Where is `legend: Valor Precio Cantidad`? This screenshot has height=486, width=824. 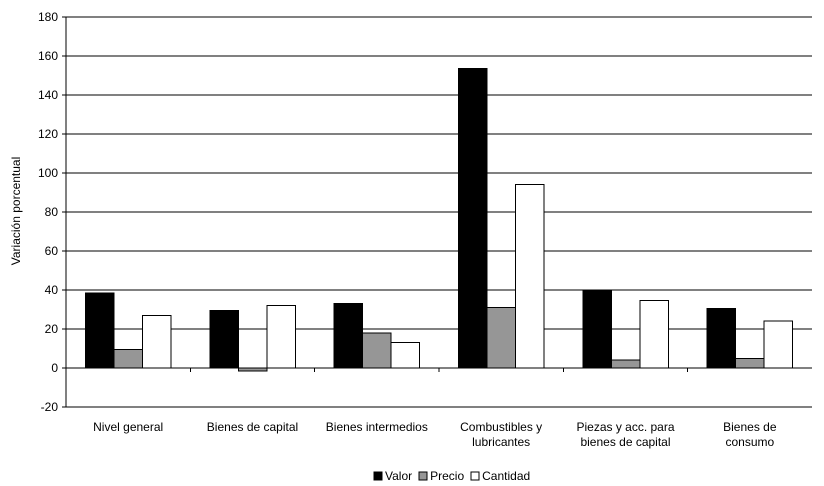
legend: Valor Precio Cantidad is located at coordinates (451, 476).